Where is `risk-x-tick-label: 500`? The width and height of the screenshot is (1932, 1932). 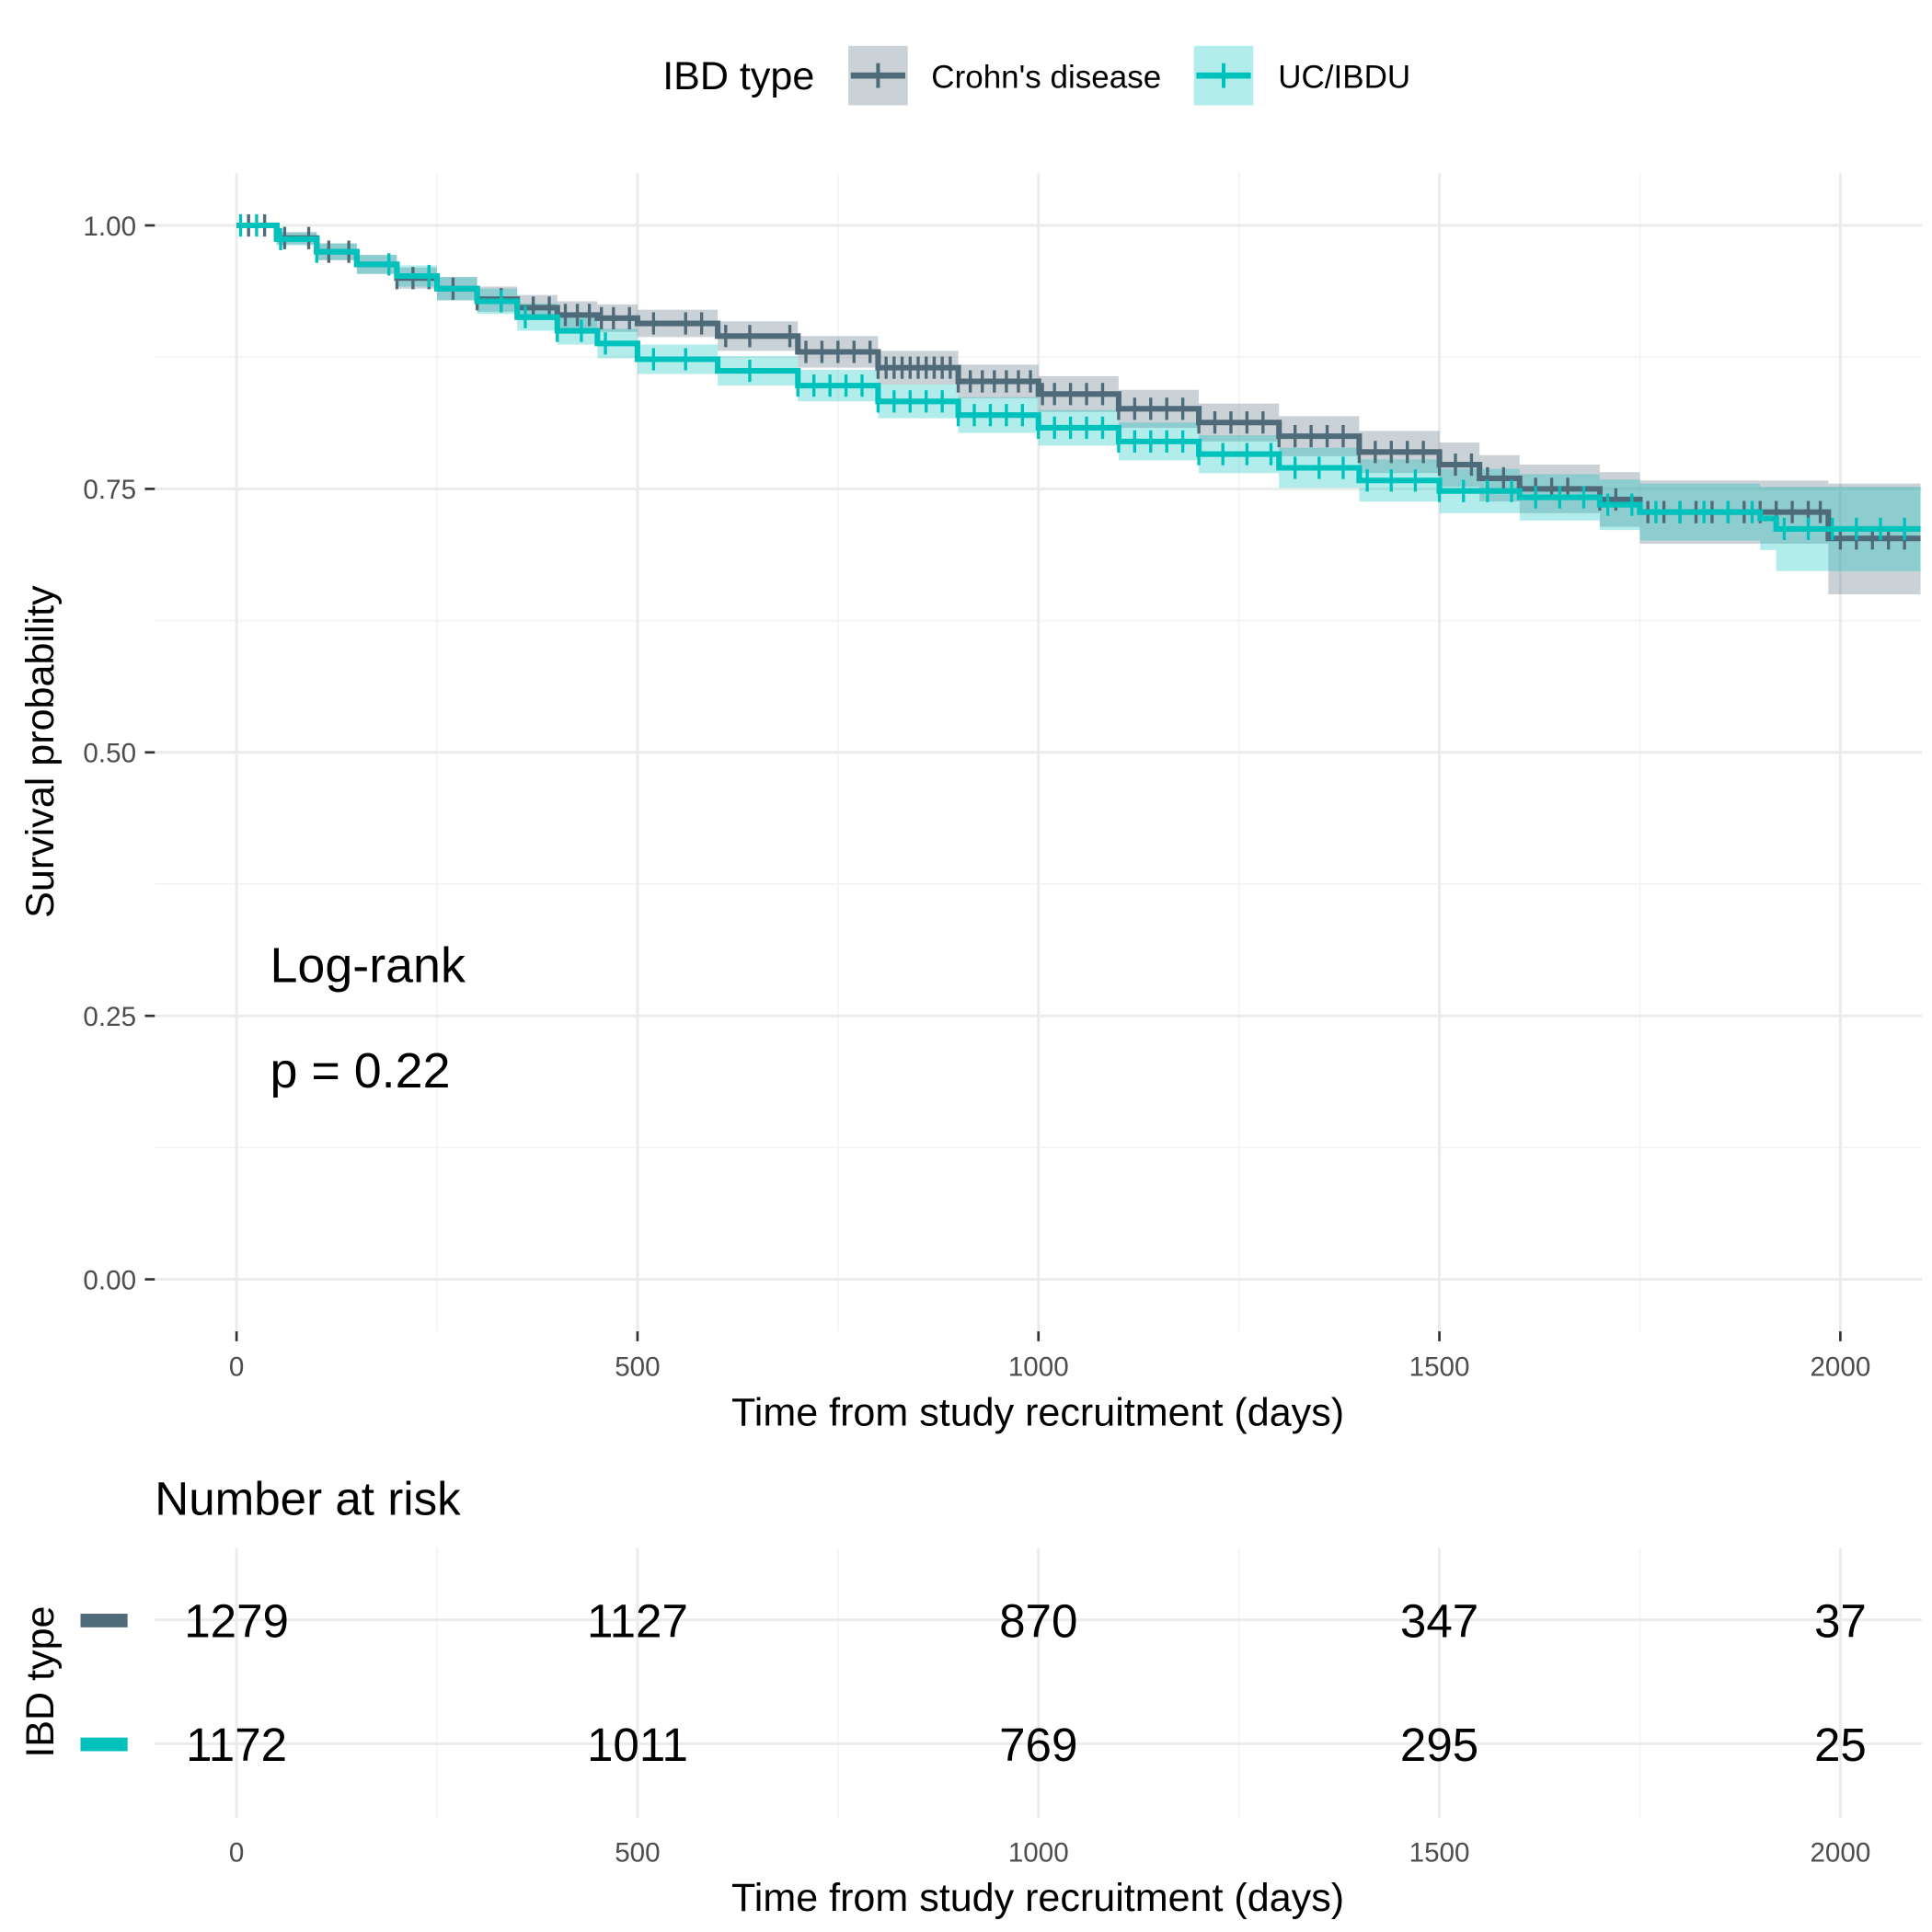 risk-x-tick-label: 500 is located at coordinates (637, 1852).